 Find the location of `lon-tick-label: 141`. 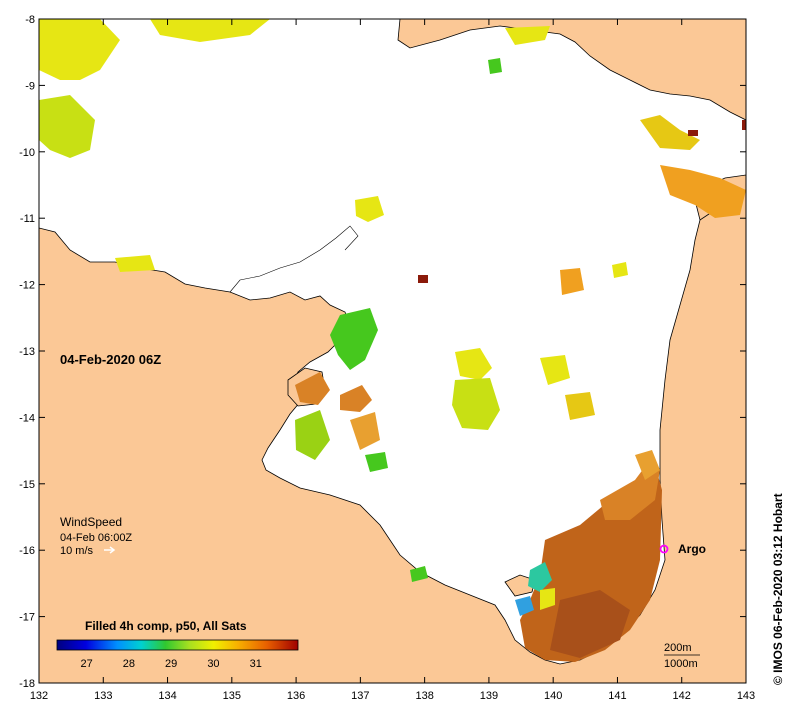

lon-tick-label: 141 is located at coordinates (617, 696).